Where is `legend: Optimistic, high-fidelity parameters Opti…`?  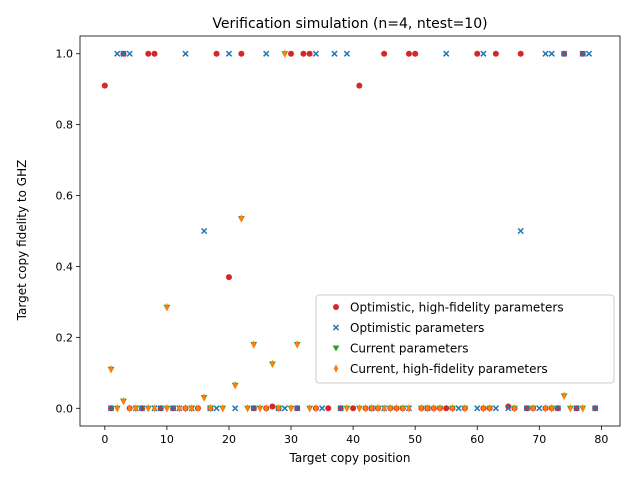
legend: Optimistic, high-fidelity parameters Opti… is located at coordinates (465, 339).